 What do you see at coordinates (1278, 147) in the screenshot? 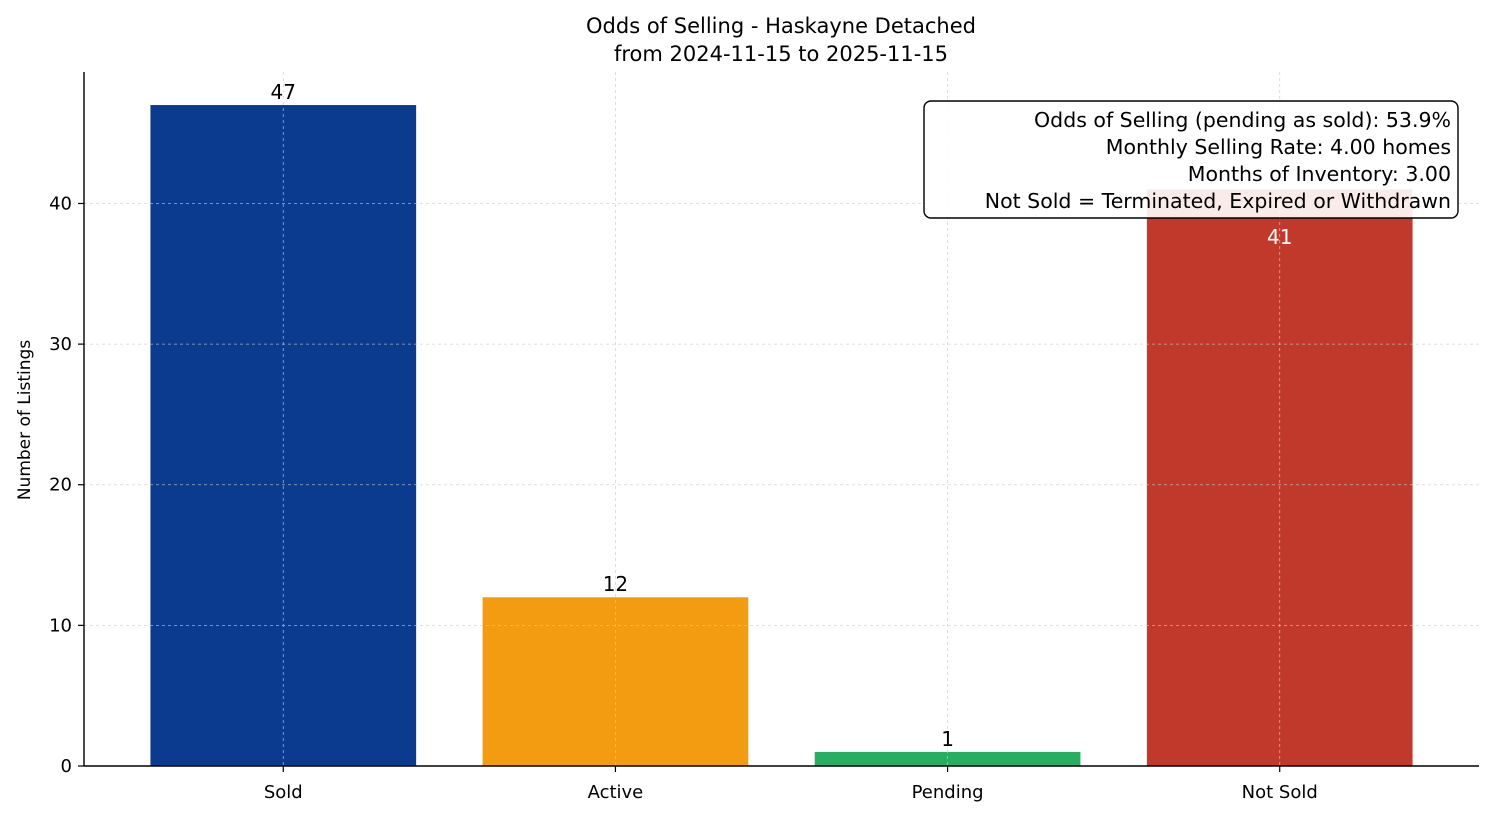
I see `annotation-line: Monthly Selling Rate: 4.00 homes` at bounding box center [1278, 147].